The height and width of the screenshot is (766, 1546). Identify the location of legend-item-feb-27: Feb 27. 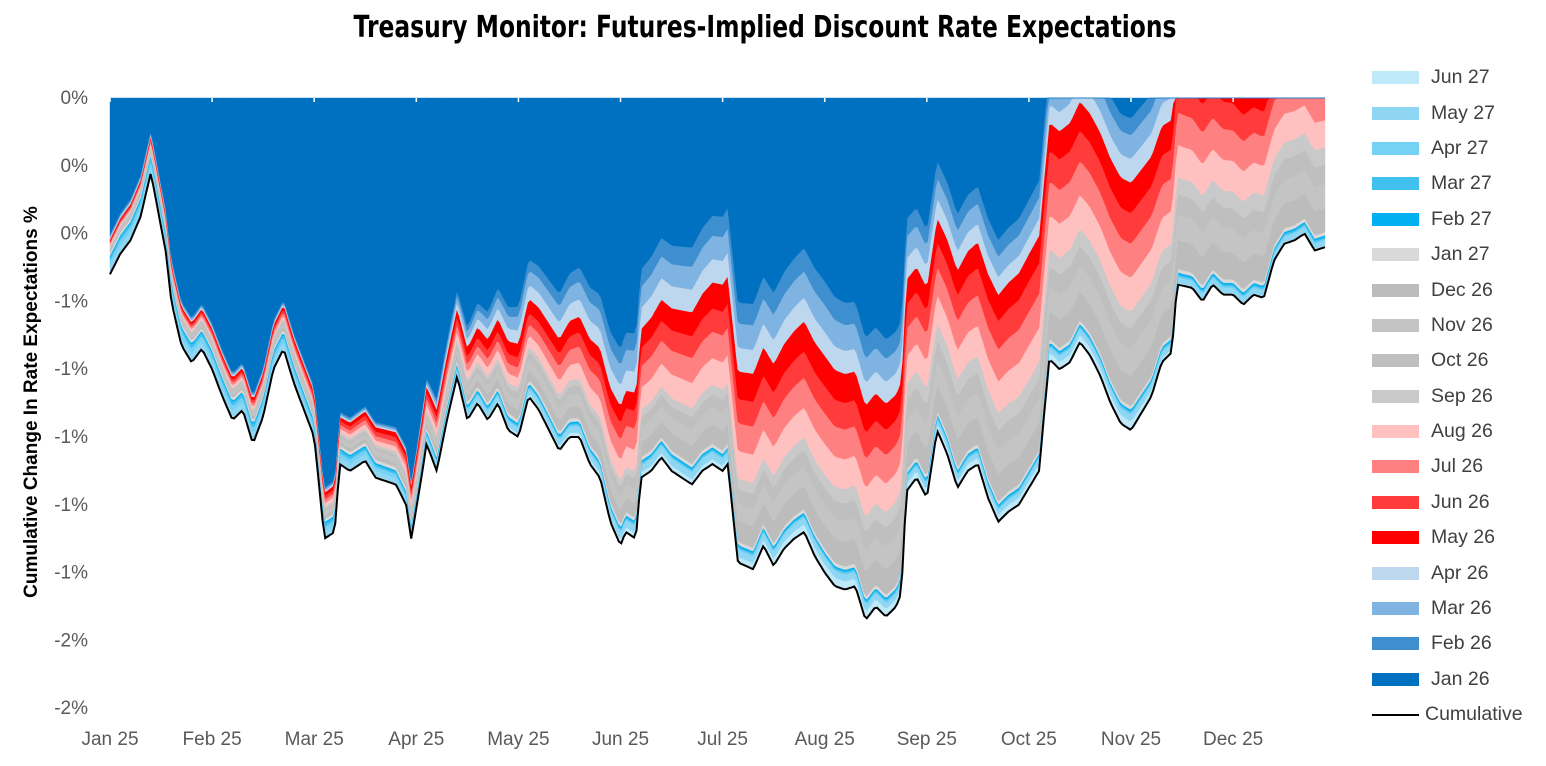
(1457, 219).